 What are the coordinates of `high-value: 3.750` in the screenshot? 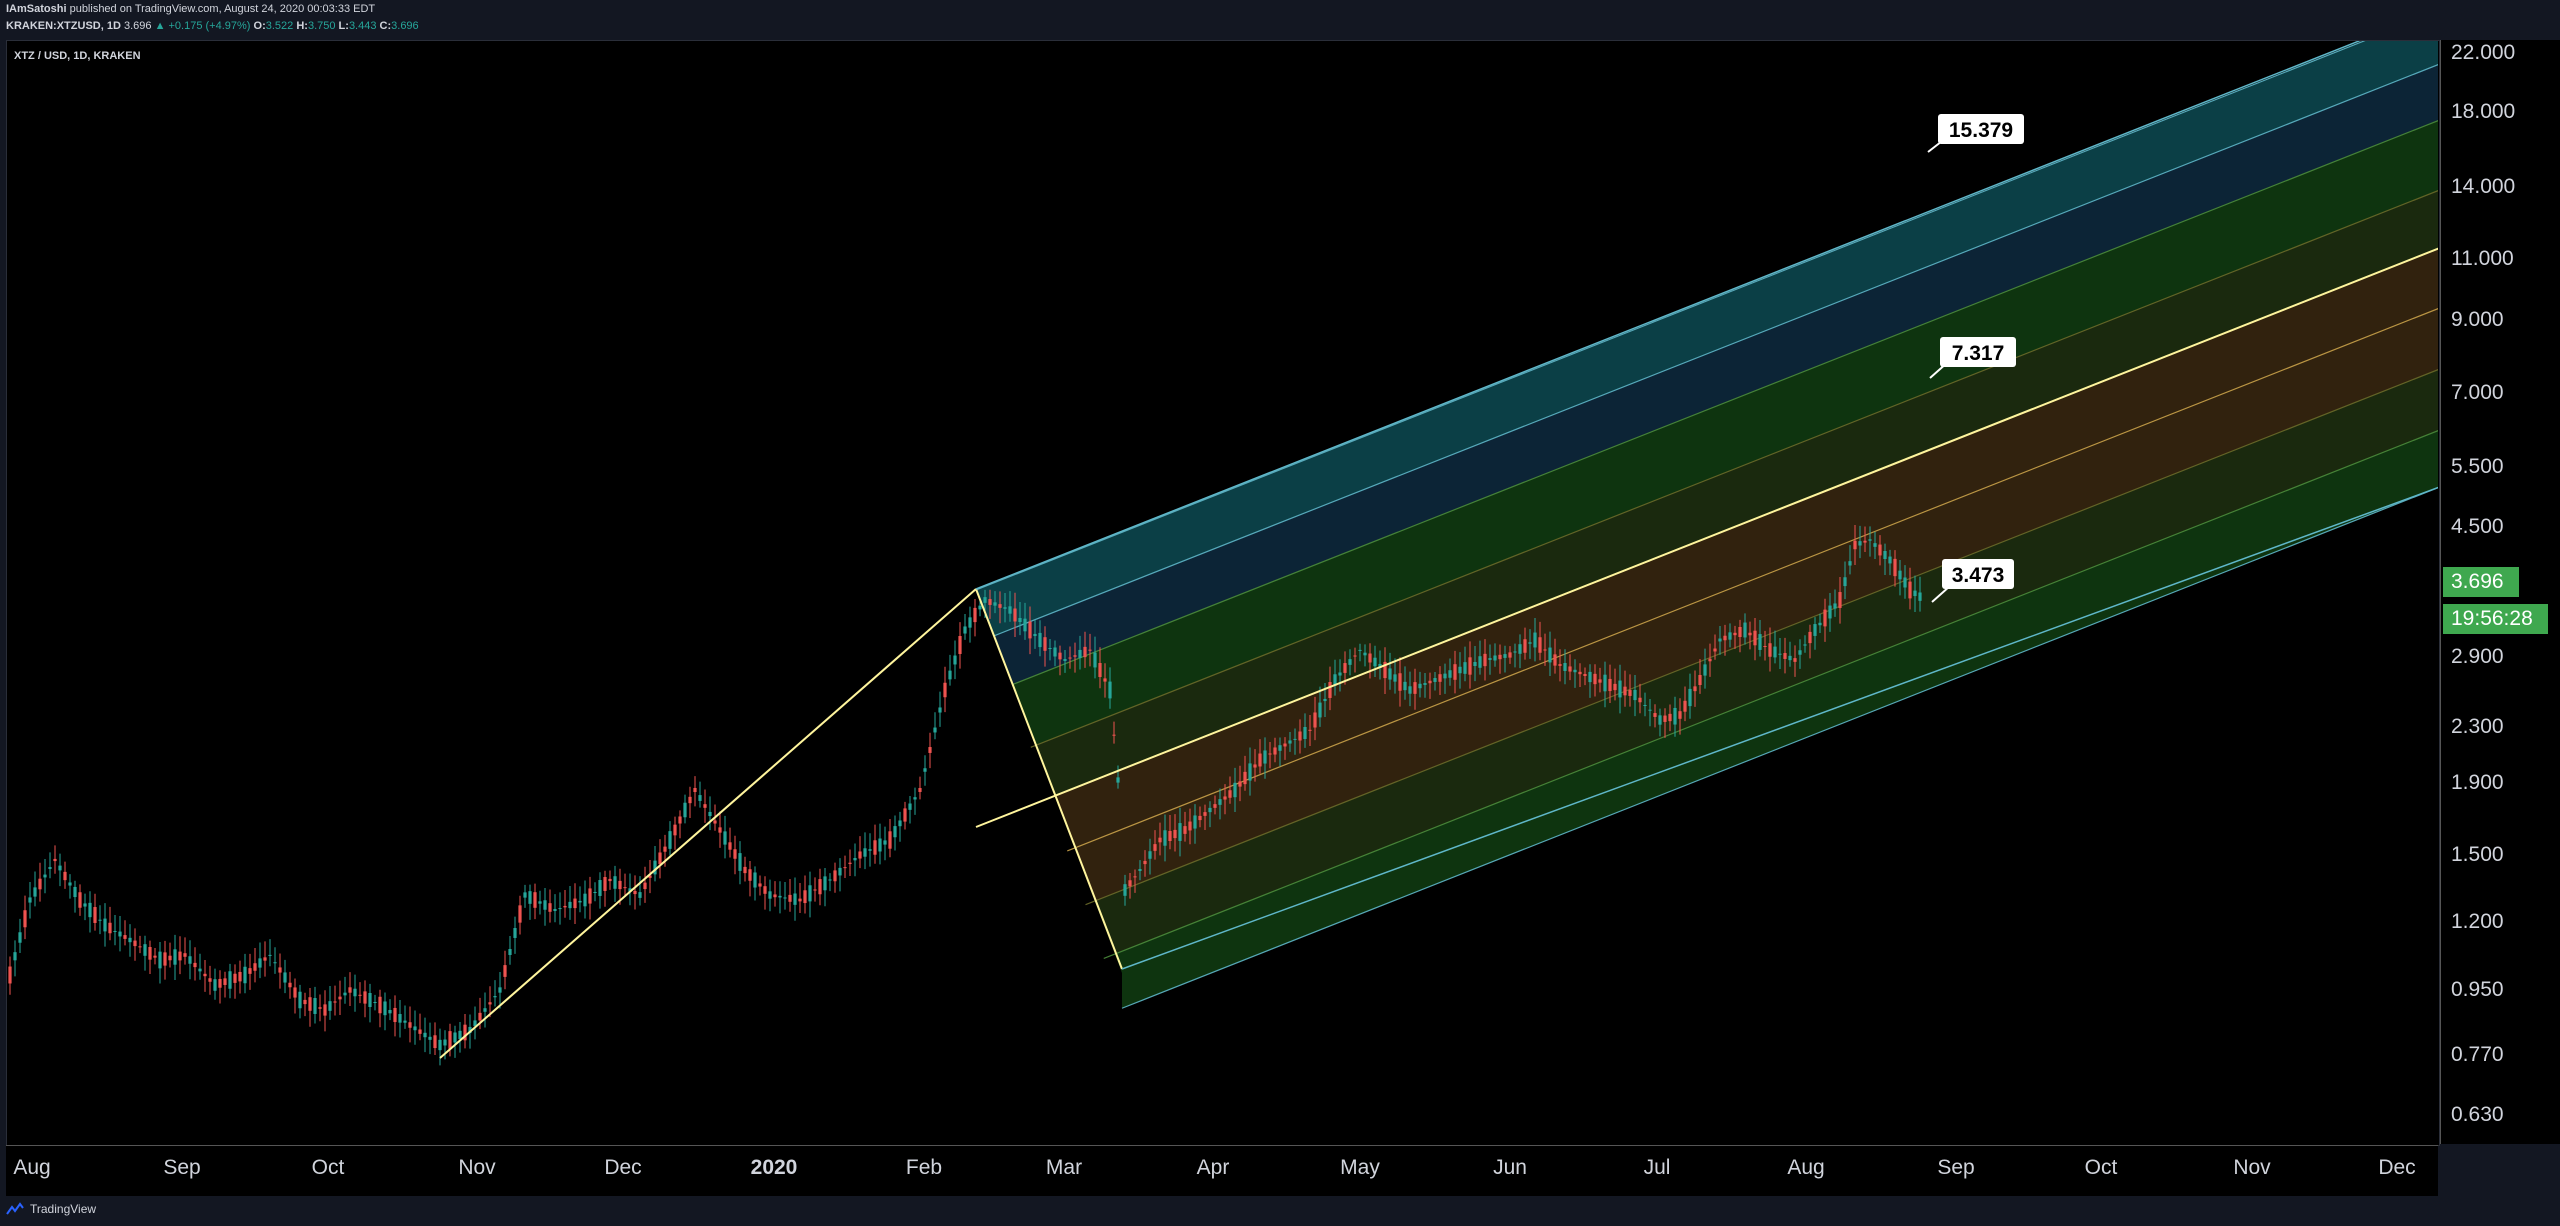 It's located at (321, 26).